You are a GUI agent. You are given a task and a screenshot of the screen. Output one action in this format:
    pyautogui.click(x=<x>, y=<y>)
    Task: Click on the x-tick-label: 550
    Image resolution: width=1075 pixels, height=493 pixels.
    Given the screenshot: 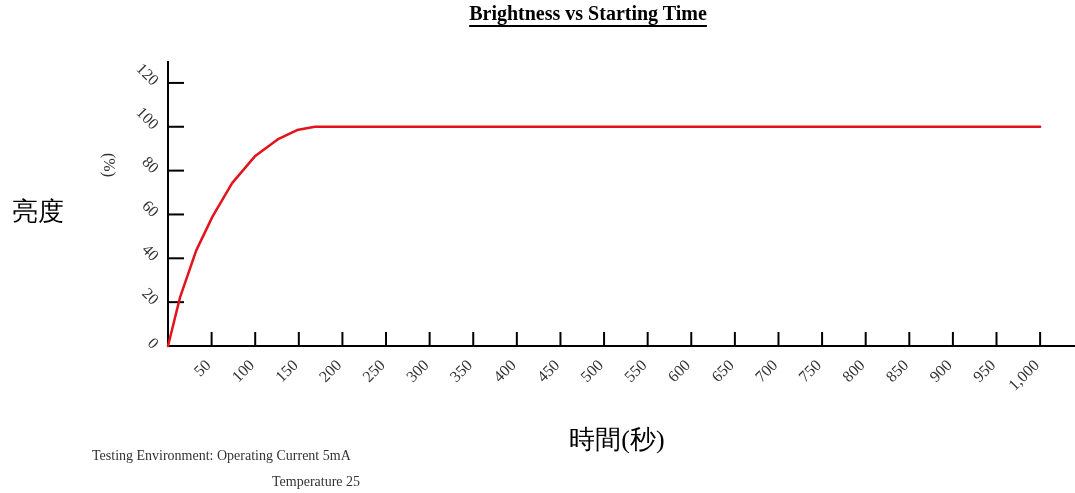 What is the action you would take?
    pyautogui.click(x=635, y=371)
    